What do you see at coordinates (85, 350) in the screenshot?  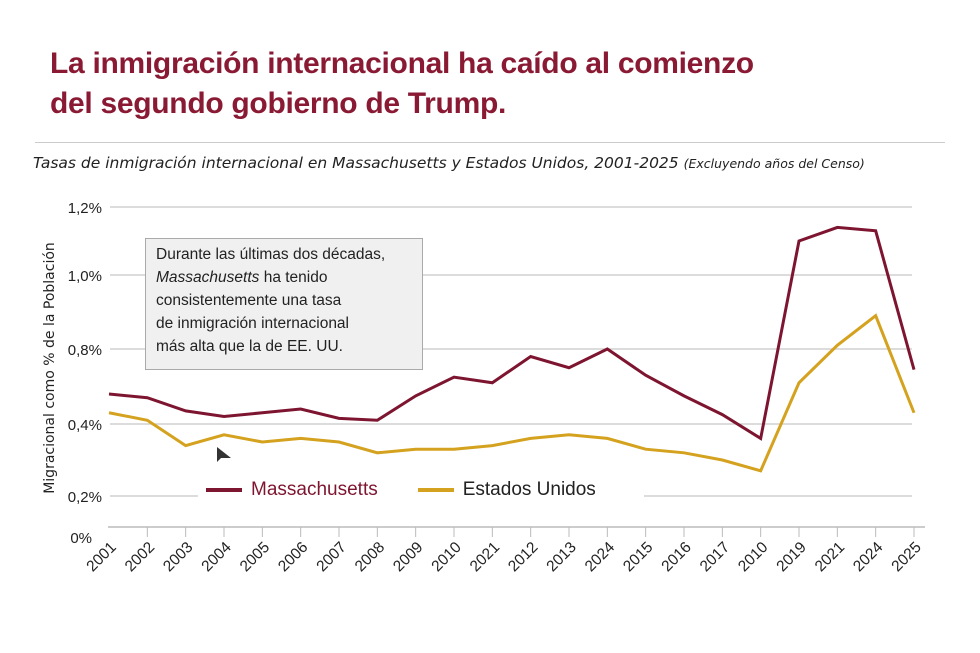 I see `y-tick-label: 0,8%` at bounding box center [85, 350].